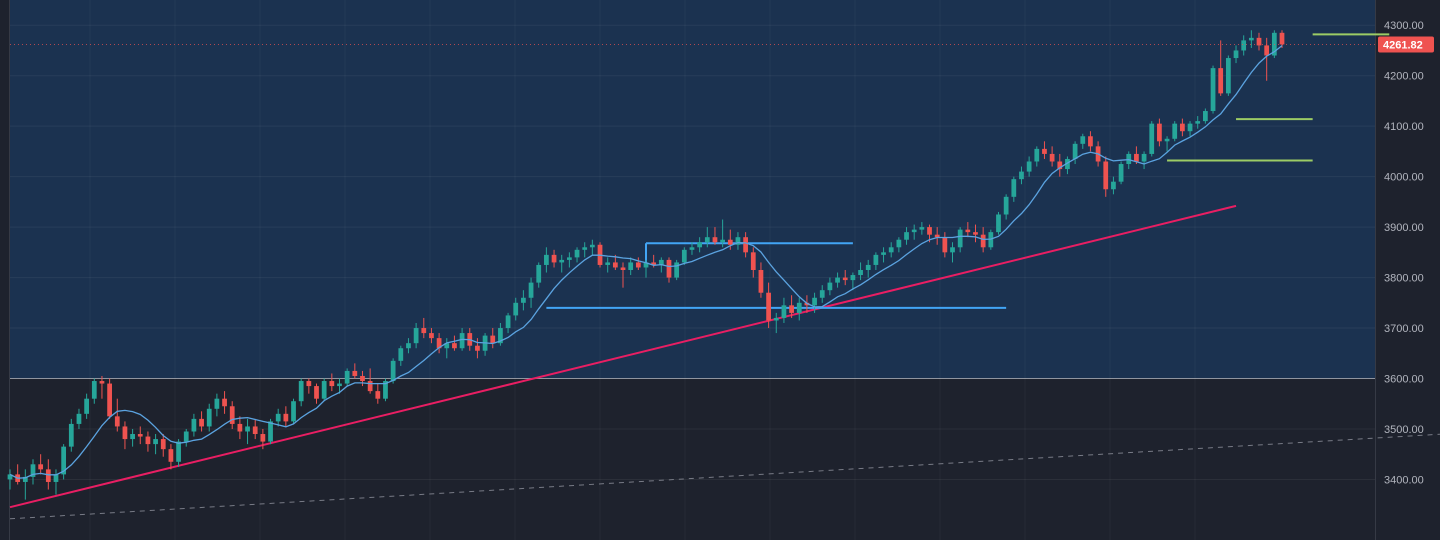 The image size is (1440, 540). I want to click on y-tick-label: 3500.00, so click(1404, 430).